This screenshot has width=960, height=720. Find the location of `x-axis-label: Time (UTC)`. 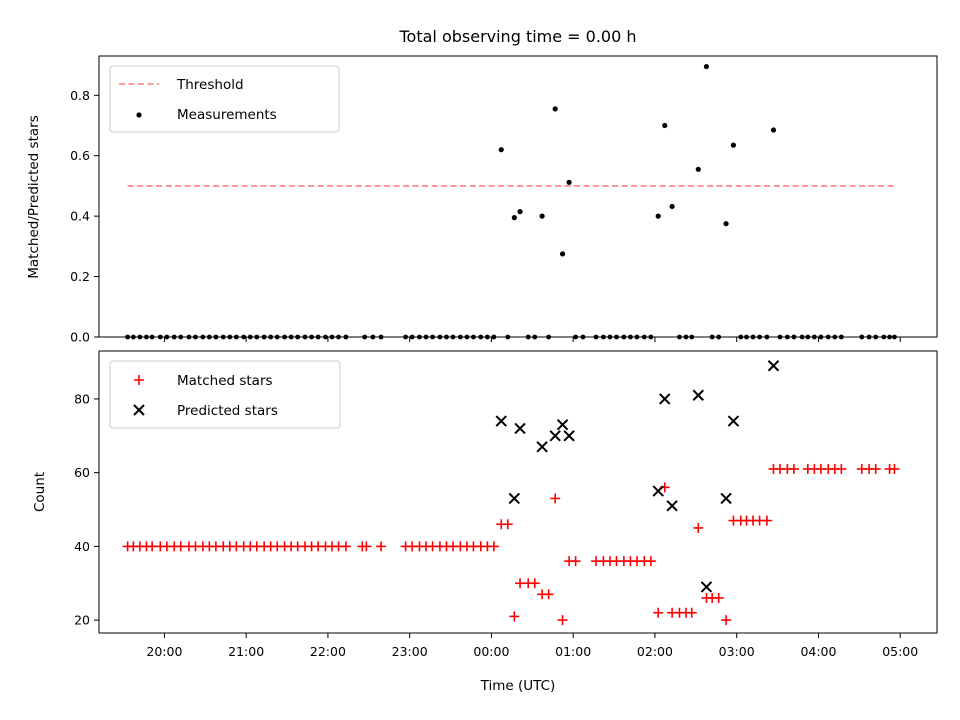

x-axis-label: Time (UTC) is located at coordinates (518, 686).